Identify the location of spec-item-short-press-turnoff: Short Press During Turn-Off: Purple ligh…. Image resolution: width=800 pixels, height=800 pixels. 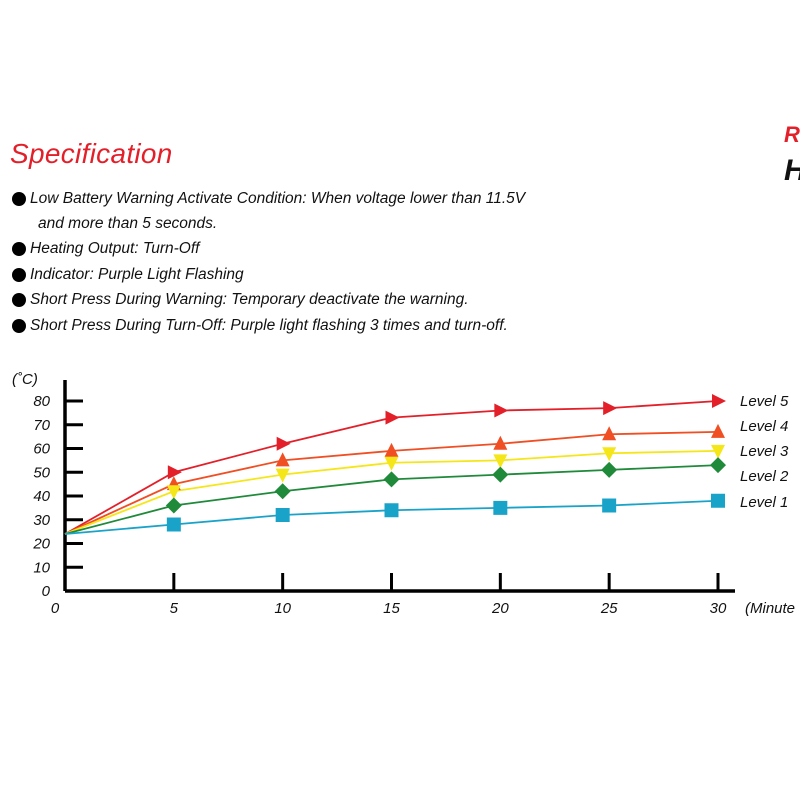
(268, 326).